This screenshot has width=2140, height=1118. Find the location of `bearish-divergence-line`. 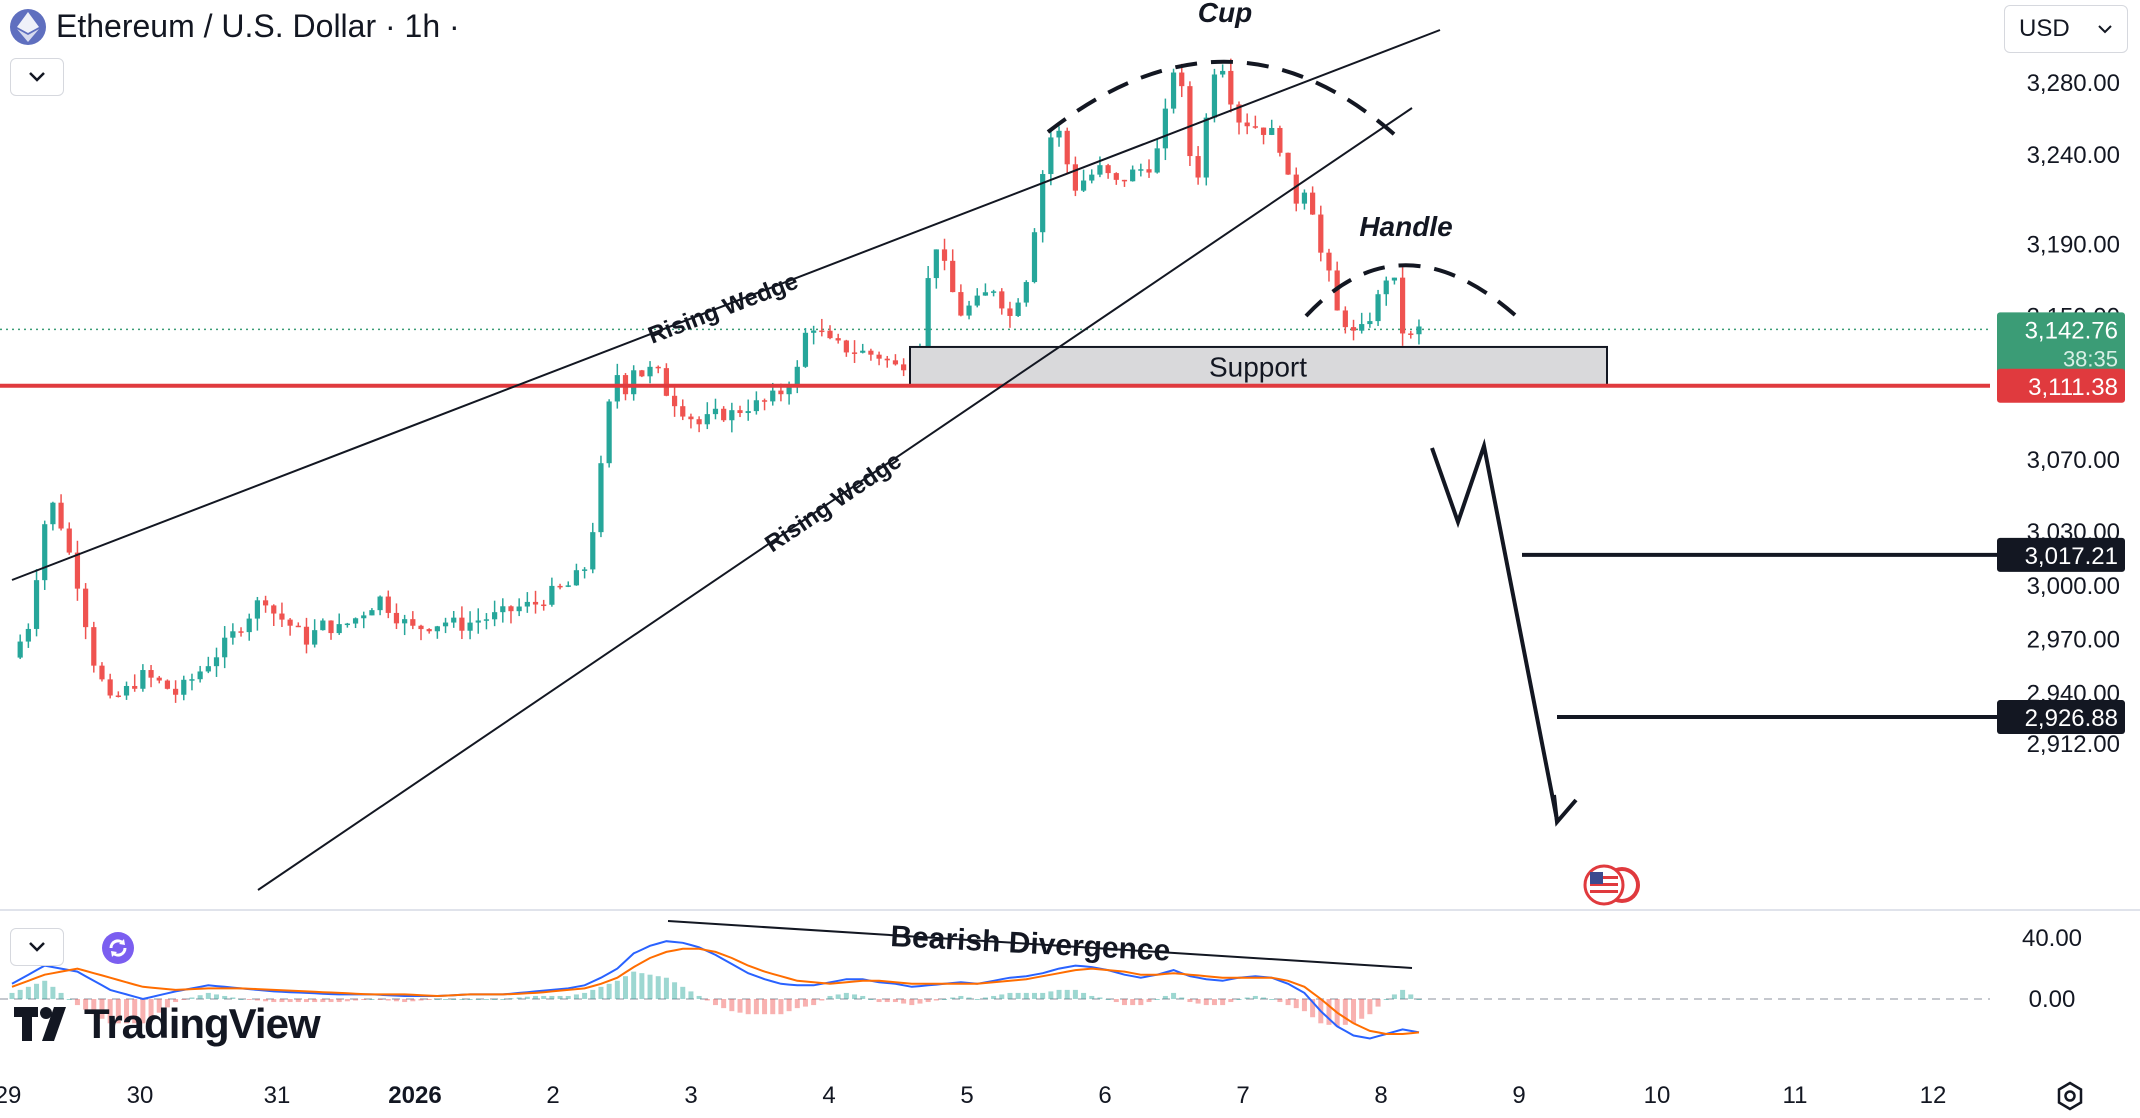

bearish-divergence-line is located at coordinates (1040, 944).